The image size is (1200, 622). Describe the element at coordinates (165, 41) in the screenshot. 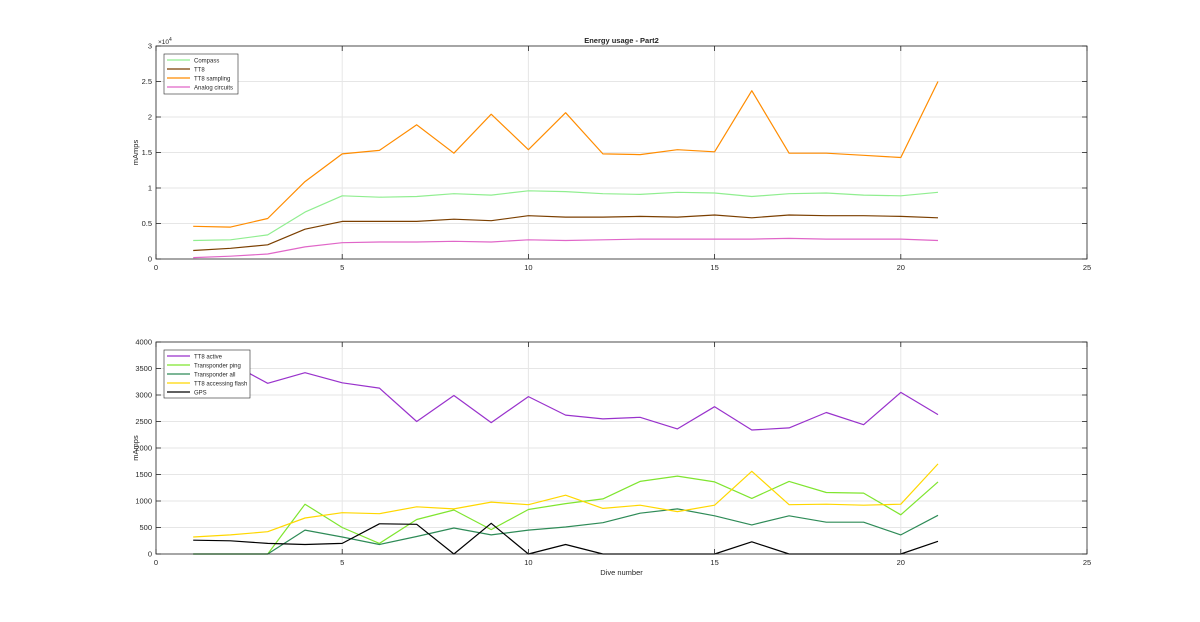

I see `y-exponent-label: ×10⁴` at that location.